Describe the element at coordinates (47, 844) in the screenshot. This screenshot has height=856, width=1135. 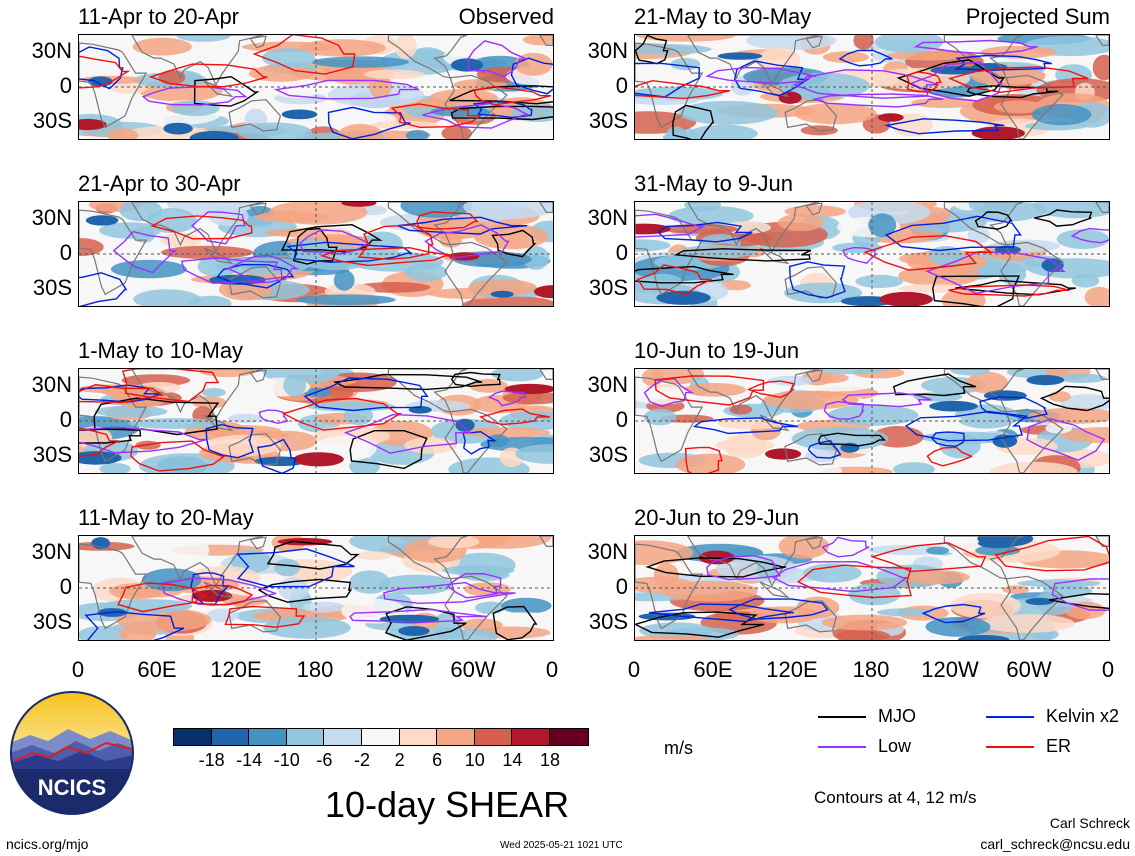
I see `website-link: ncics.org/mjo` at that location.